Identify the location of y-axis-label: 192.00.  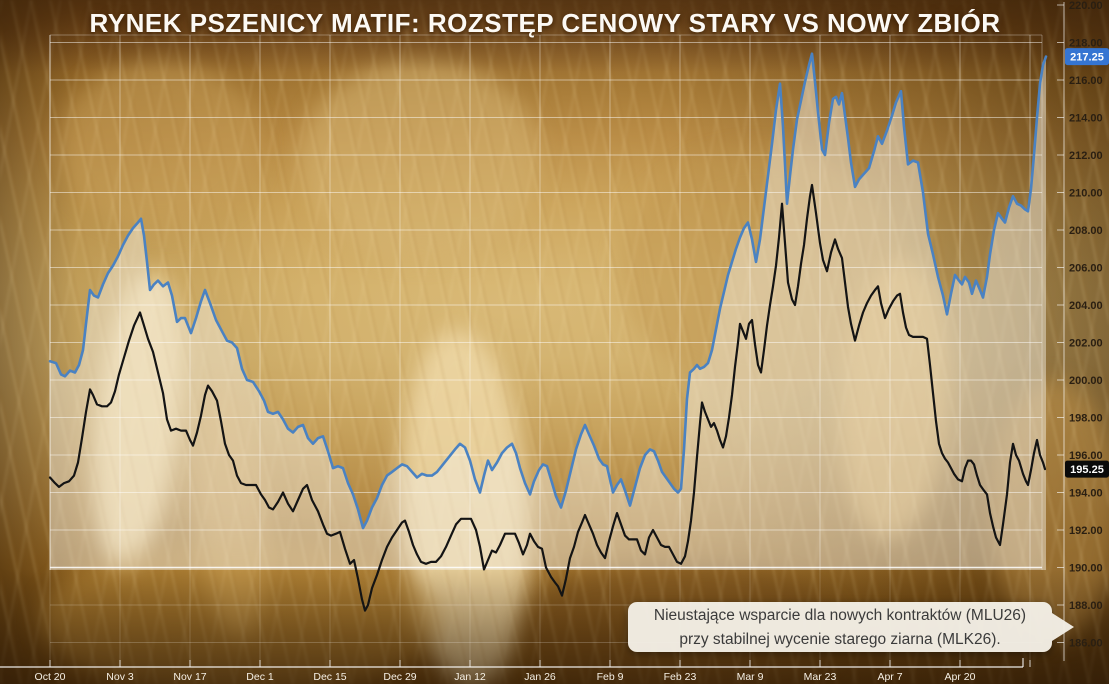
(1086, 531).